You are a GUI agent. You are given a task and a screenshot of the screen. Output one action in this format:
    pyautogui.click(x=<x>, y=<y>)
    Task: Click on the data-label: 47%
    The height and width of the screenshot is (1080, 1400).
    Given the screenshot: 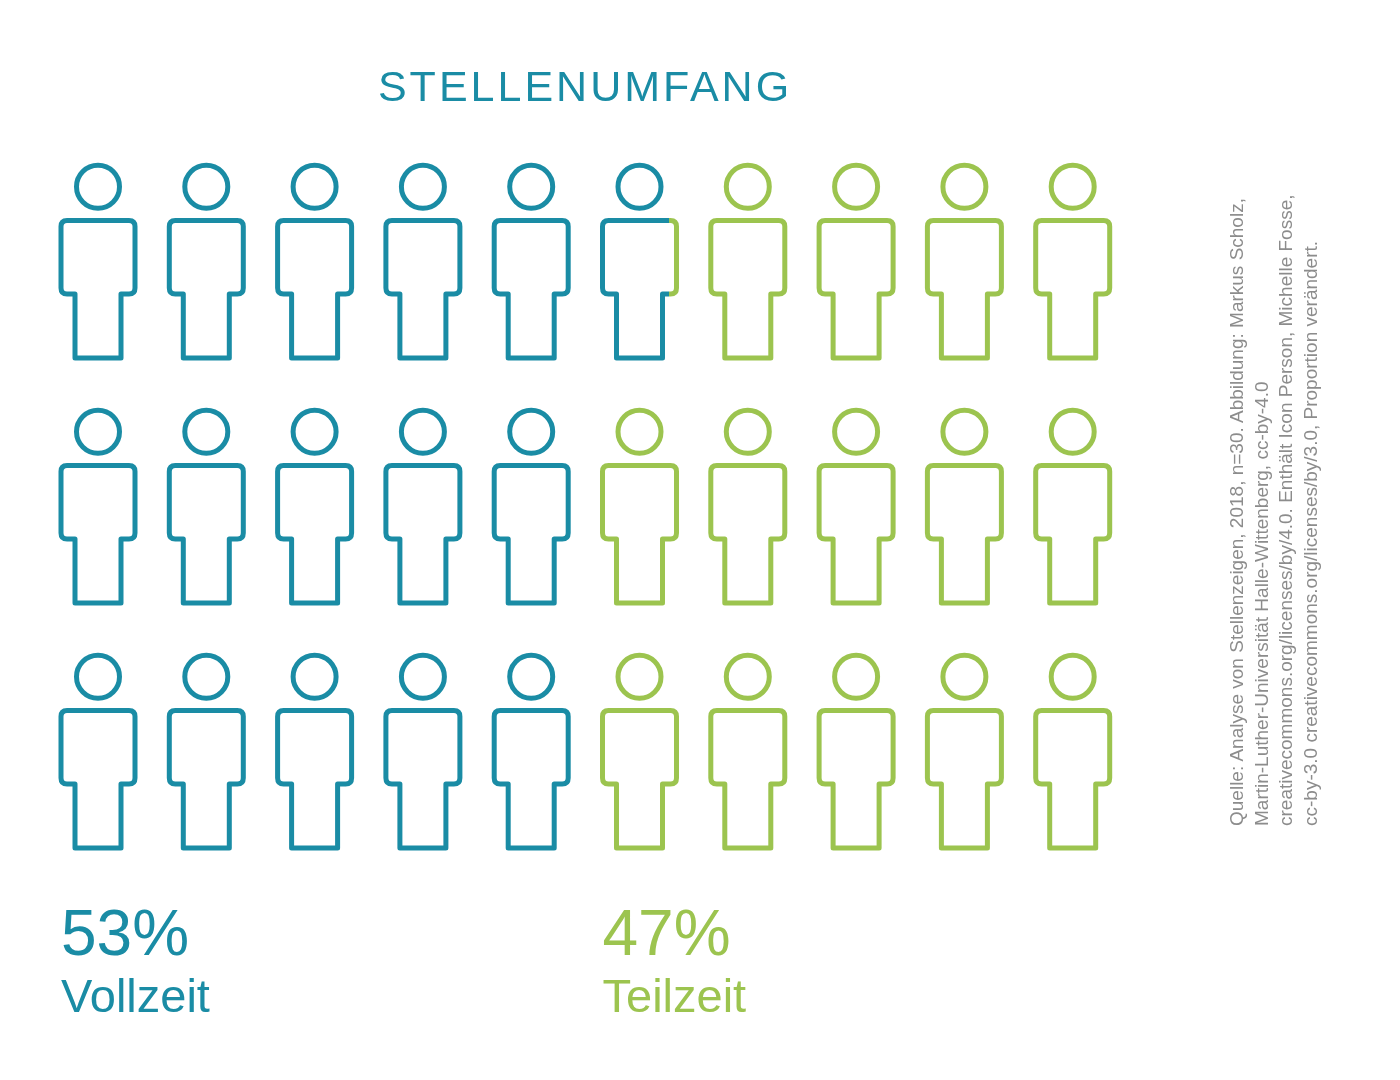 What is the action you would take?
    pyautogui.click(x=666, y=933)
    